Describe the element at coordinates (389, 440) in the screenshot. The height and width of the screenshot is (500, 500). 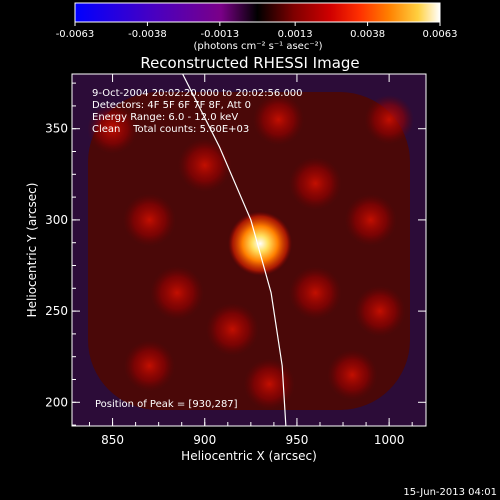
I see `x-tick-label-1000: 1000` at that location.